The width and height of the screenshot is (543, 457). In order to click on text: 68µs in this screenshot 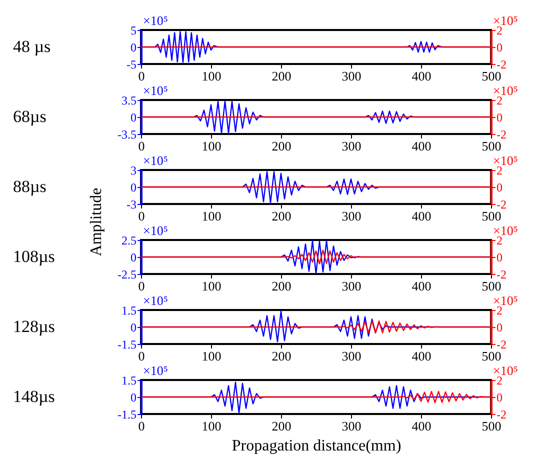, I will do `click(29, 116)`.